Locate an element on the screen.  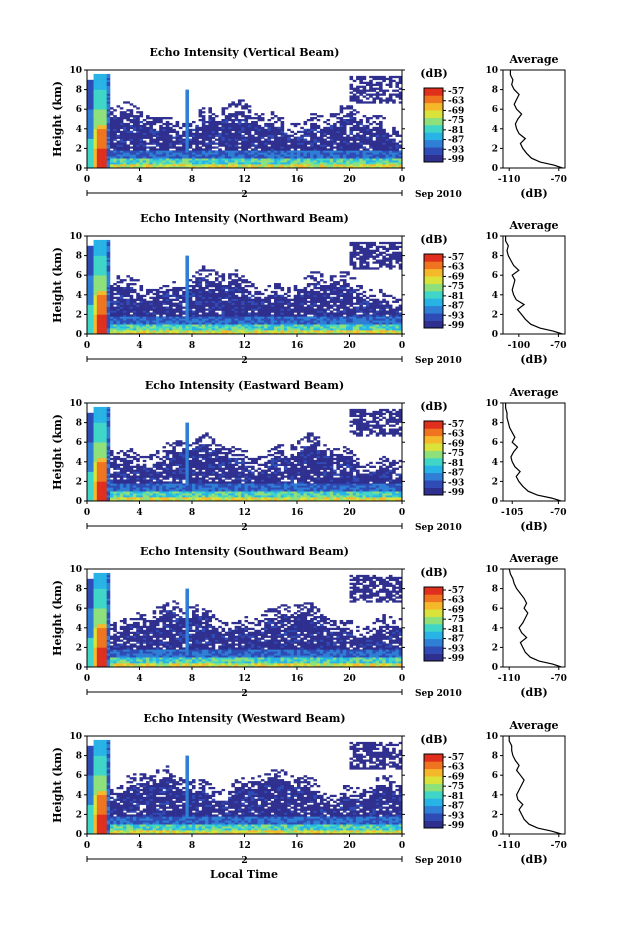
colorbar-tick-label: -87 is located at coordinates (456, 141).